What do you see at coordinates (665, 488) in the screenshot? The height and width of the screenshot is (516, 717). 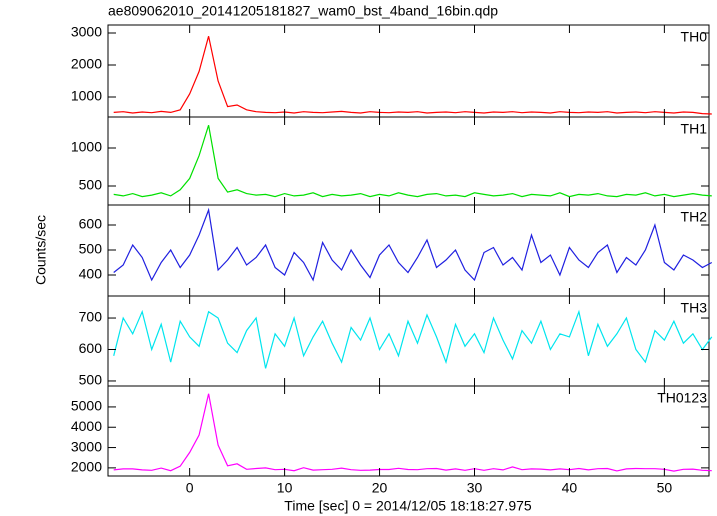 I see `x-tick-label: 50` at bounding box center [665, 488].